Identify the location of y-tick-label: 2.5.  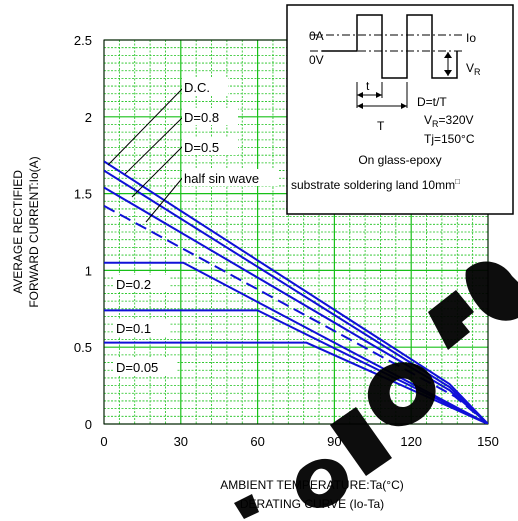
(83, 40).